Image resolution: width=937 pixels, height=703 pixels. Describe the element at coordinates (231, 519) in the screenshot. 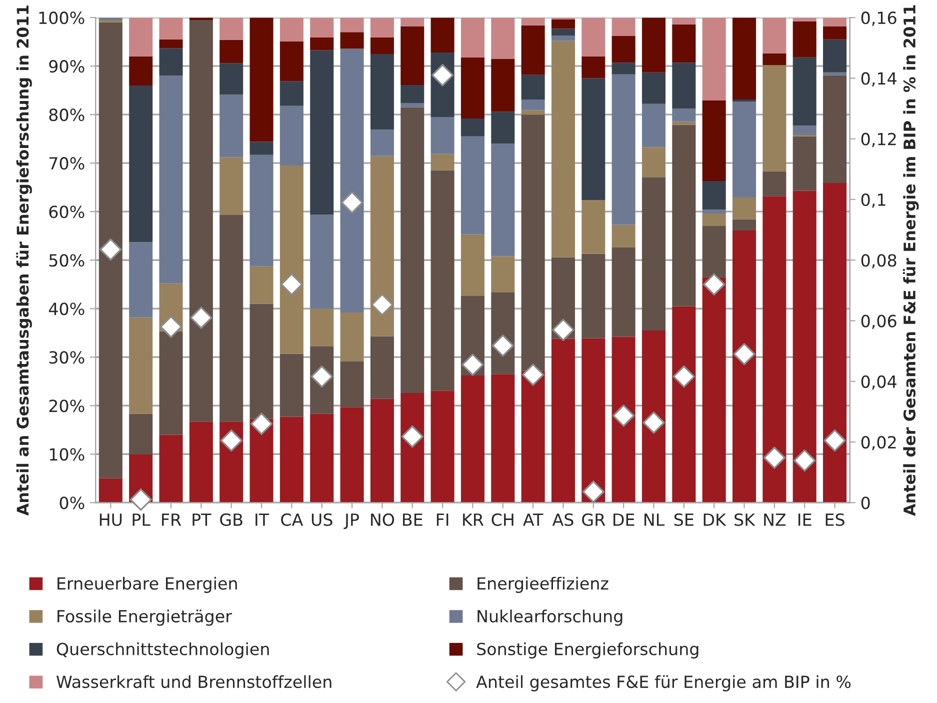

I see `x-tick-label: GB` at that location.